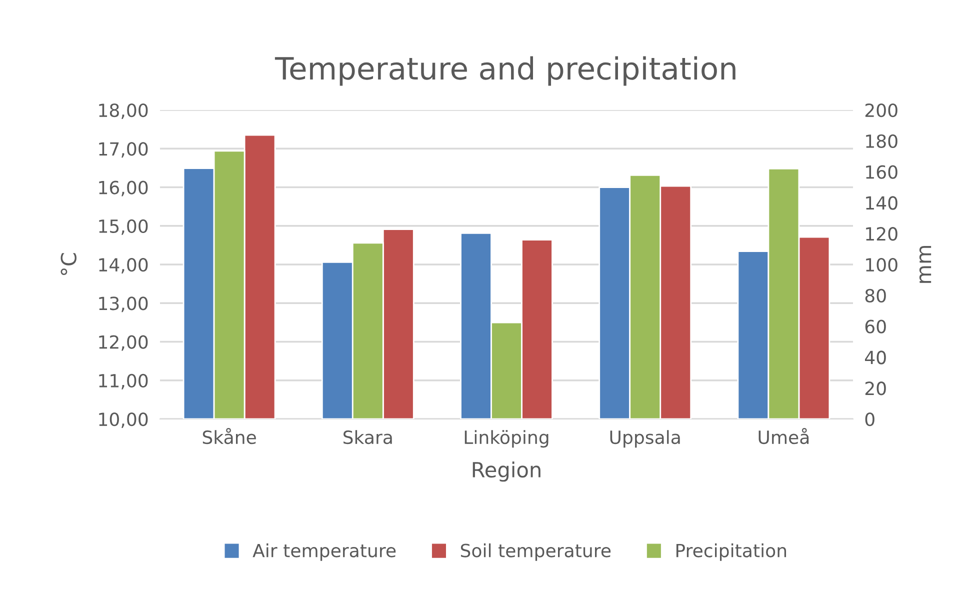 This screenshot has width=974, height=591. Describe the element at coordinates (123, 304) in the screenshot. I see `y-tick-label: 13,00` at that location.